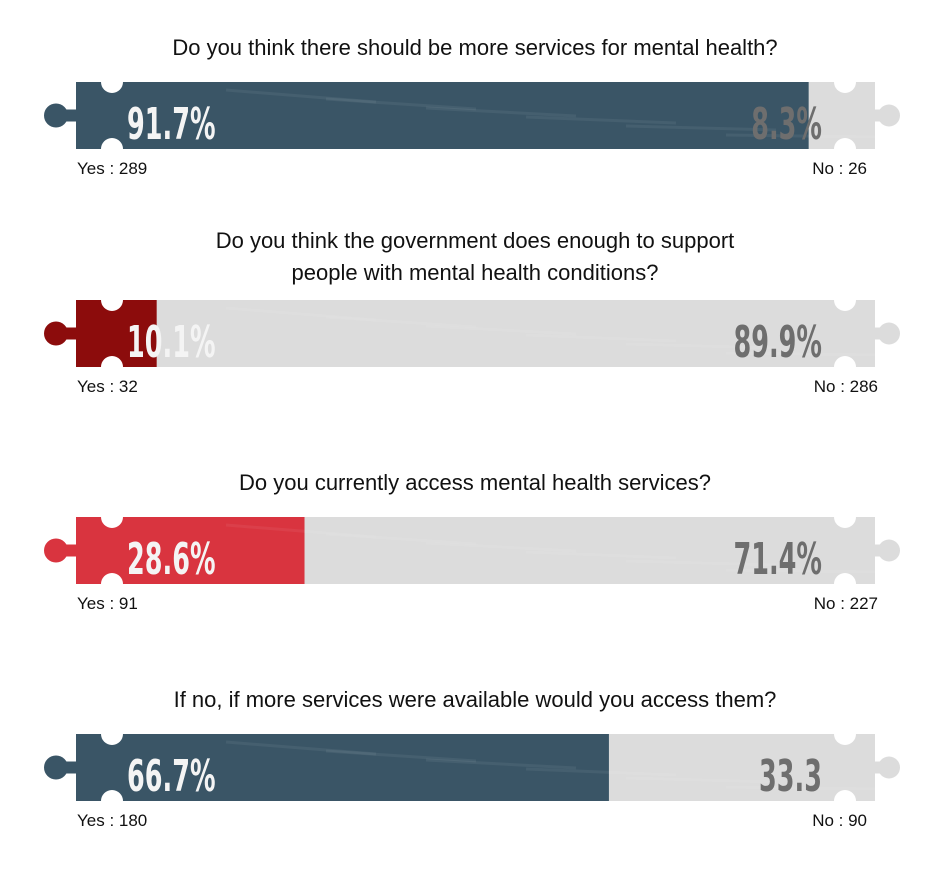 The width and height of the screenshot is (950, 880). I want to click on no-percent-label: 89.9%, so click(777, 343).